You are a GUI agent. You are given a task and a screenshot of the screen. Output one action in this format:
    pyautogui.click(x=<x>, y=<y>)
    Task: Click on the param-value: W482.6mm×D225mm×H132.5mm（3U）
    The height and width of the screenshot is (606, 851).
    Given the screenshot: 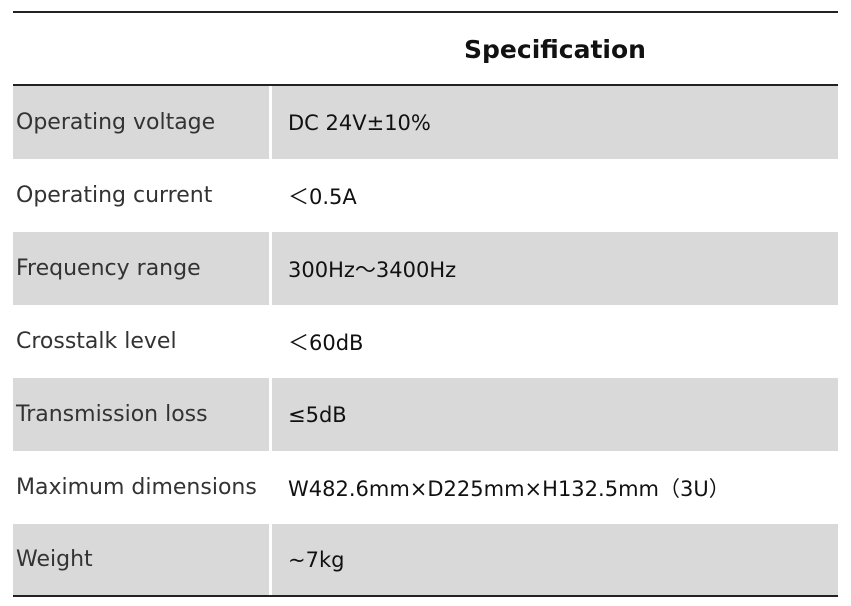 What is the action you would take?
    pyautogui.click(x=509, y=488)
    